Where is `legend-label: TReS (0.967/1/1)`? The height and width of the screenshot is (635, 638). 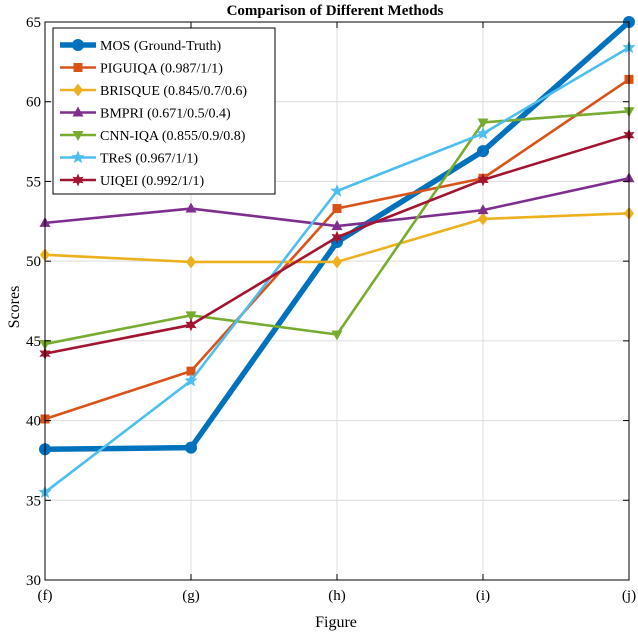 legend-label: TReS (0.967/1/1) is located at coordinates (149, 159).